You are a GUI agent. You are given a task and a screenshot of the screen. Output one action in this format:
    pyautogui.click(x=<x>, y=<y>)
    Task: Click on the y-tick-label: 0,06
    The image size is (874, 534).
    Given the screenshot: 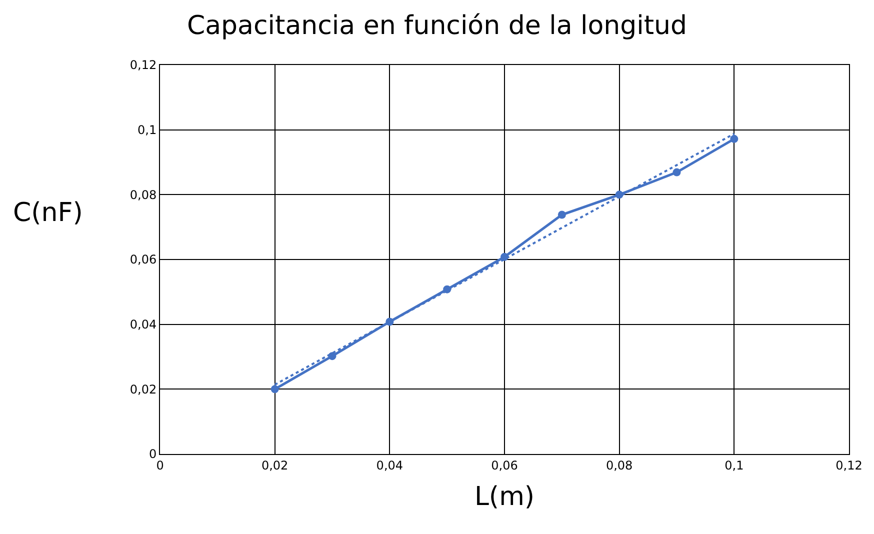 What is the action you would take?
    pyautogui.click(x=143, y=259)
    